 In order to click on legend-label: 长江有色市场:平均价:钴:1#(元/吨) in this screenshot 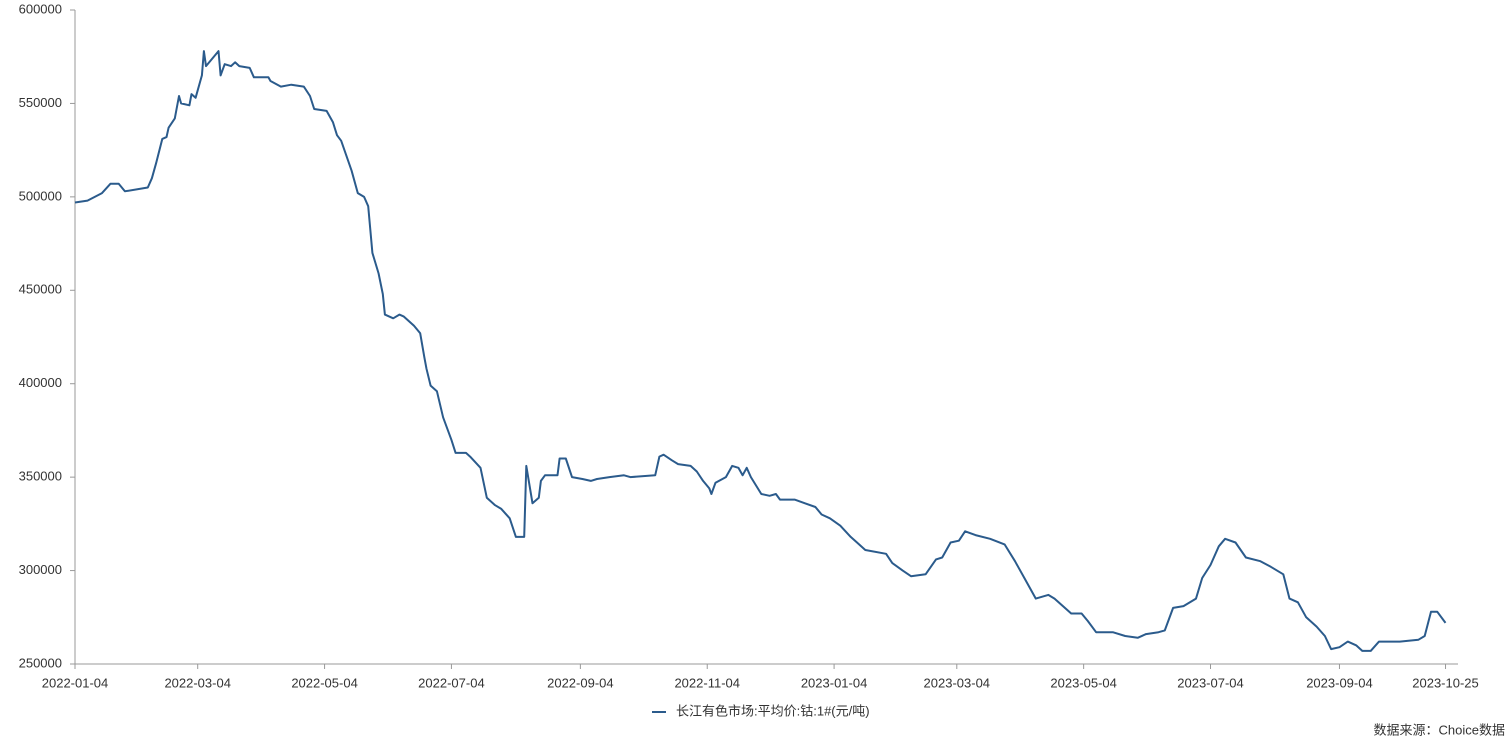, I will do `click(773, 710)`.